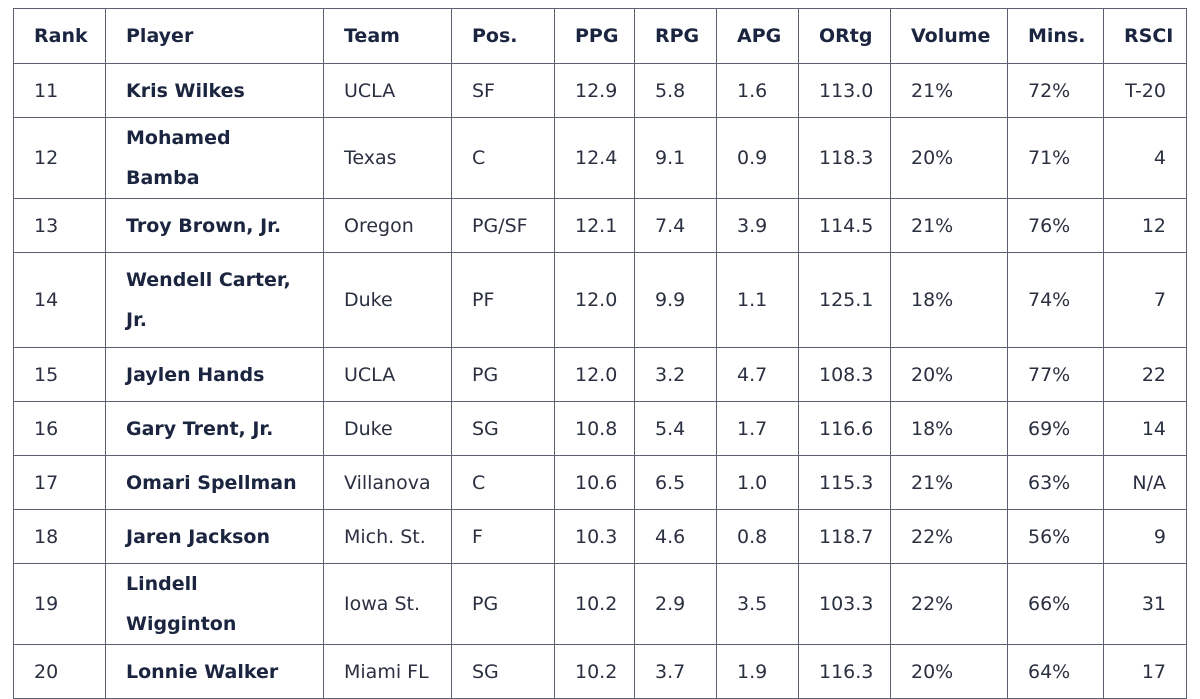  I want to click on cell-ortg: 113.0, so click(844, 90).